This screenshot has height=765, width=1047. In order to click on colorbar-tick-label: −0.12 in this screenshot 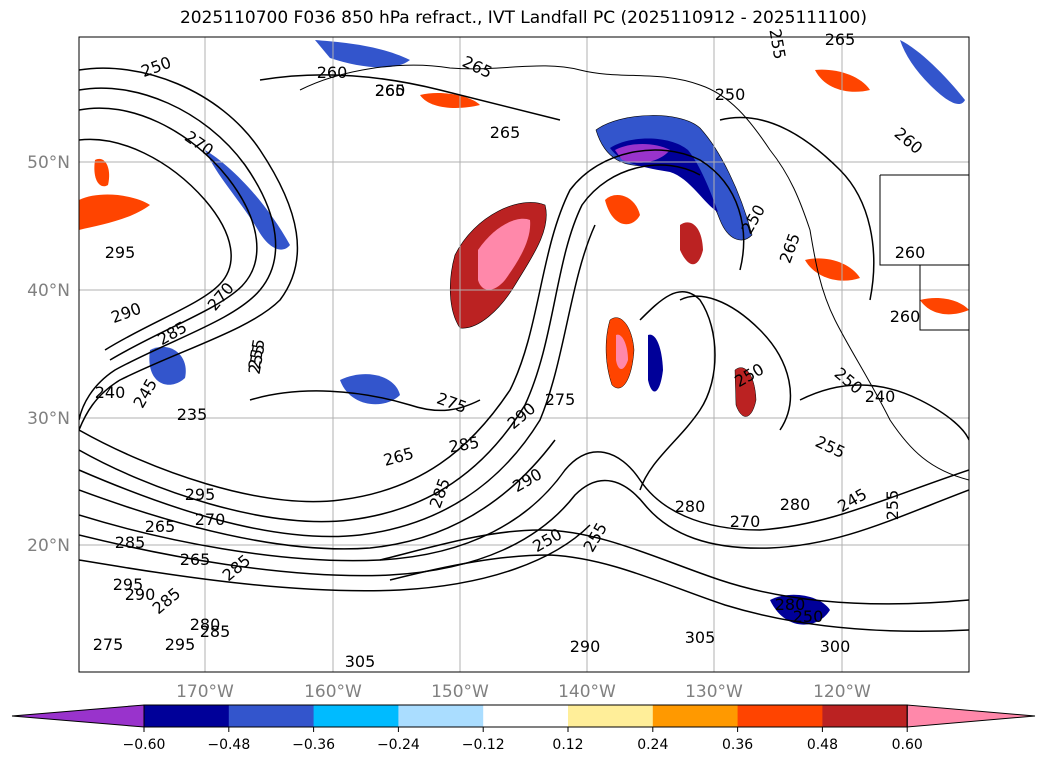, I will do `click(483, 745)`.